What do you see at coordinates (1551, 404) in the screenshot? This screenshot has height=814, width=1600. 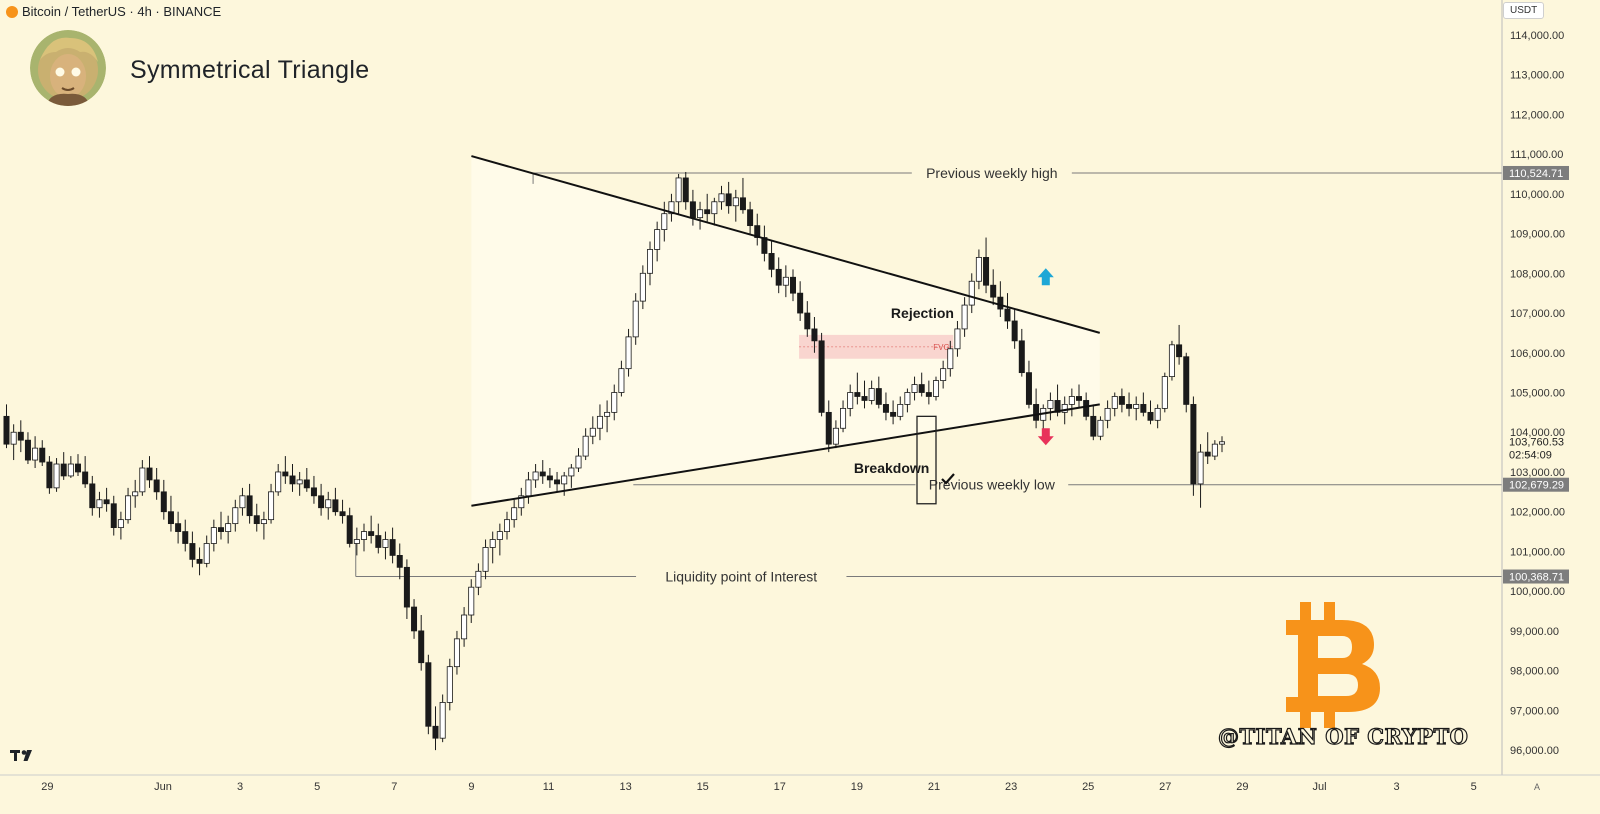 I see `price-axis-bg` at bounding box center [1551, 404].